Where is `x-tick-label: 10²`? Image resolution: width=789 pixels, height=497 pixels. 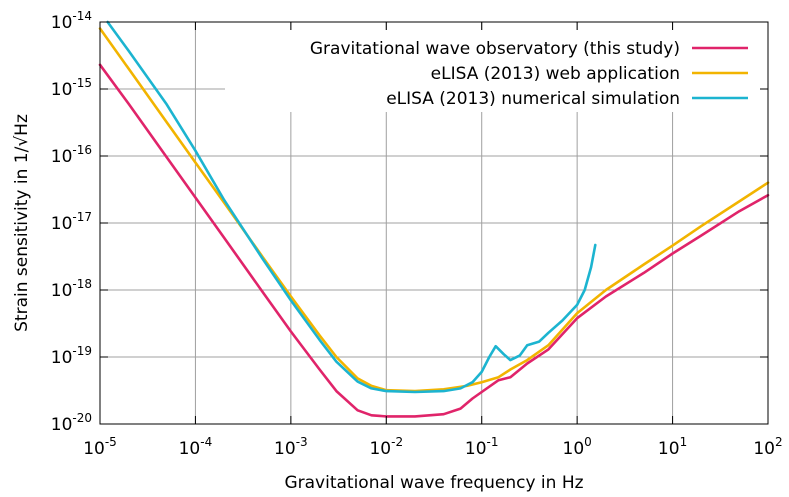
x-tick-label: 10² is located at coordinates (767, 447).